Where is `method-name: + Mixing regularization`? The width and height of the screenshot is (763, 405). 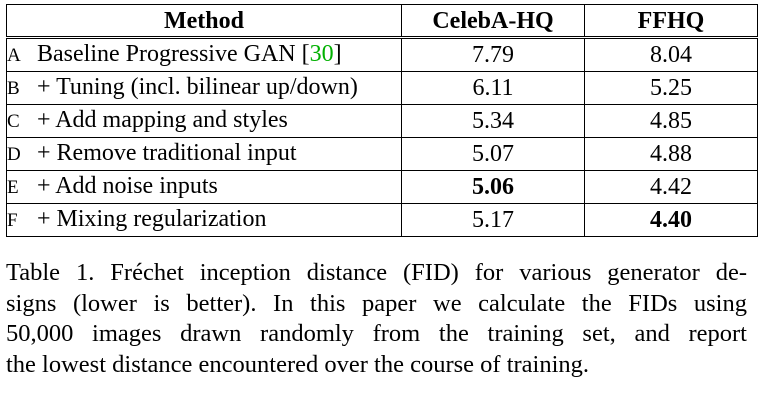 method-name: + Mixing regularization is located at coordinates (152, 219).